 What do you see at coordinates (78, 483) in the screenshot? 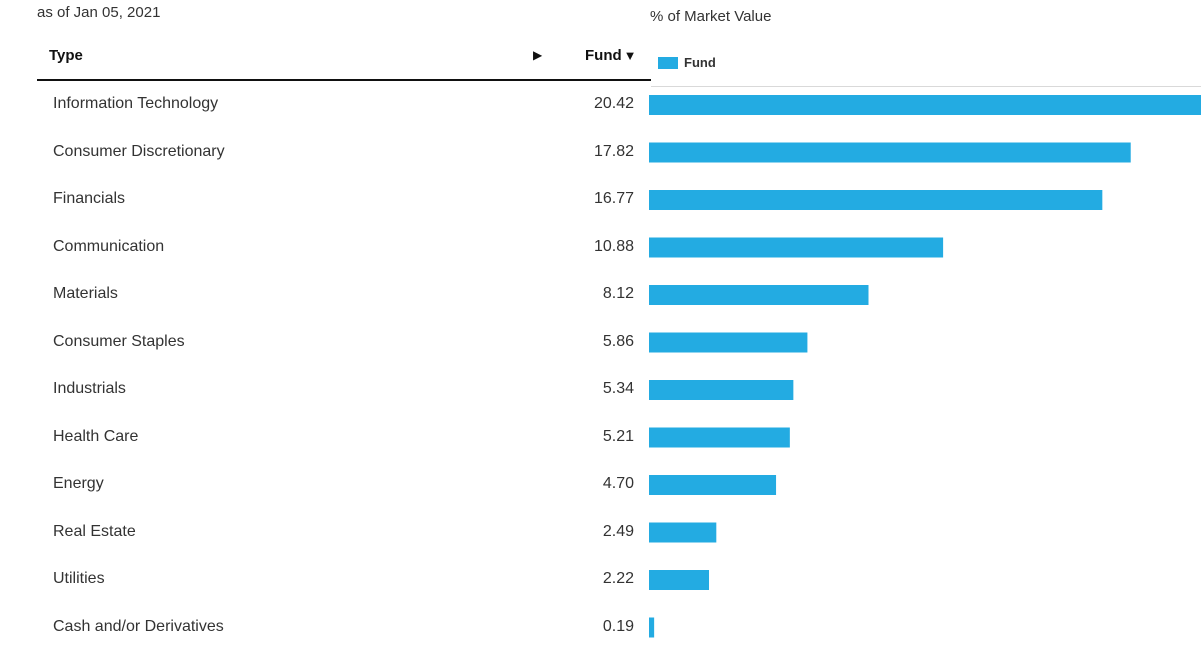
I see `table-row-label: Energy` at bounding box center [78, 483].